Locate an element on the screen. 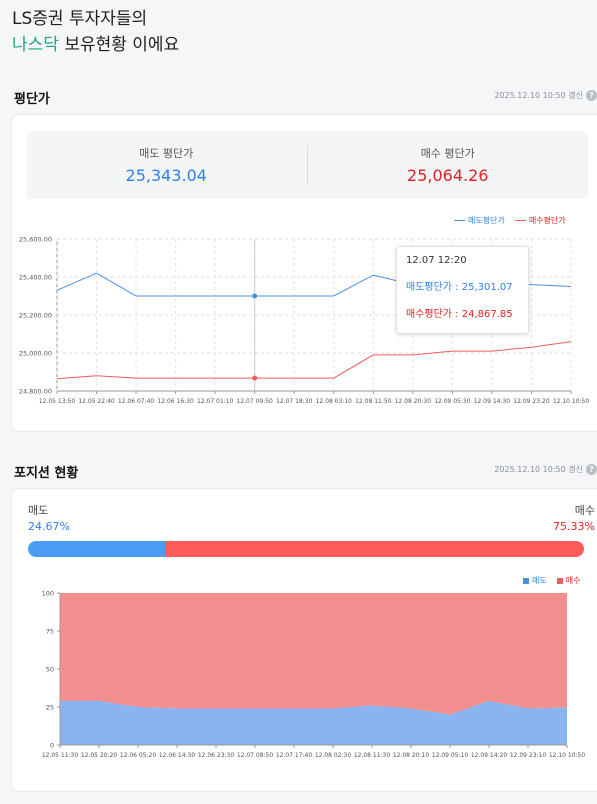 The width and height of the screenshot is (597, 804). tooltip-sell-value: 매도평단가 : 25,301.07 is located at coordinates (459, 287).